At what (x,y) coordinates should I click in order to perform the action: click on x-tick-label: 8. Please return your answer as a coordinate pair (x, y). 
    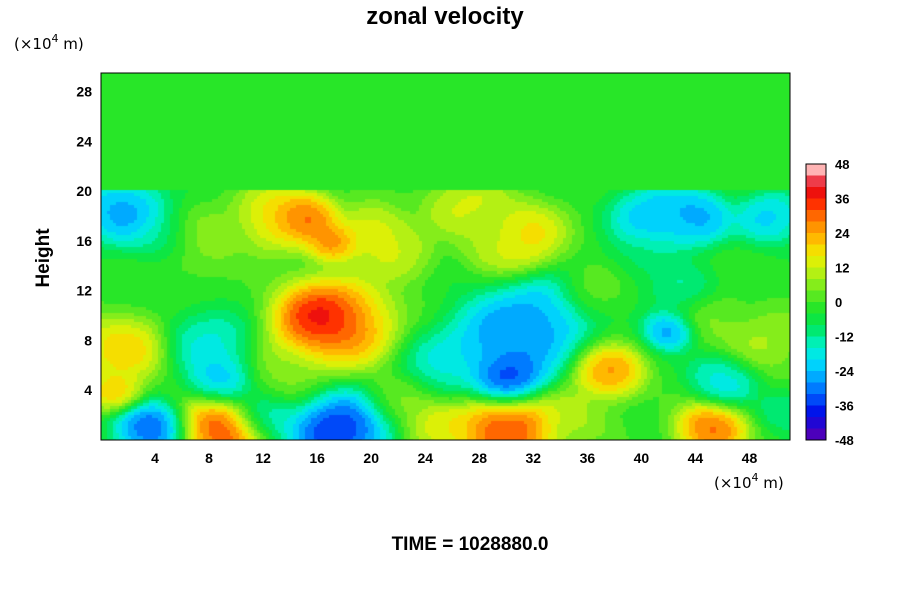
    Looking at the image, I should click on (209, 458).